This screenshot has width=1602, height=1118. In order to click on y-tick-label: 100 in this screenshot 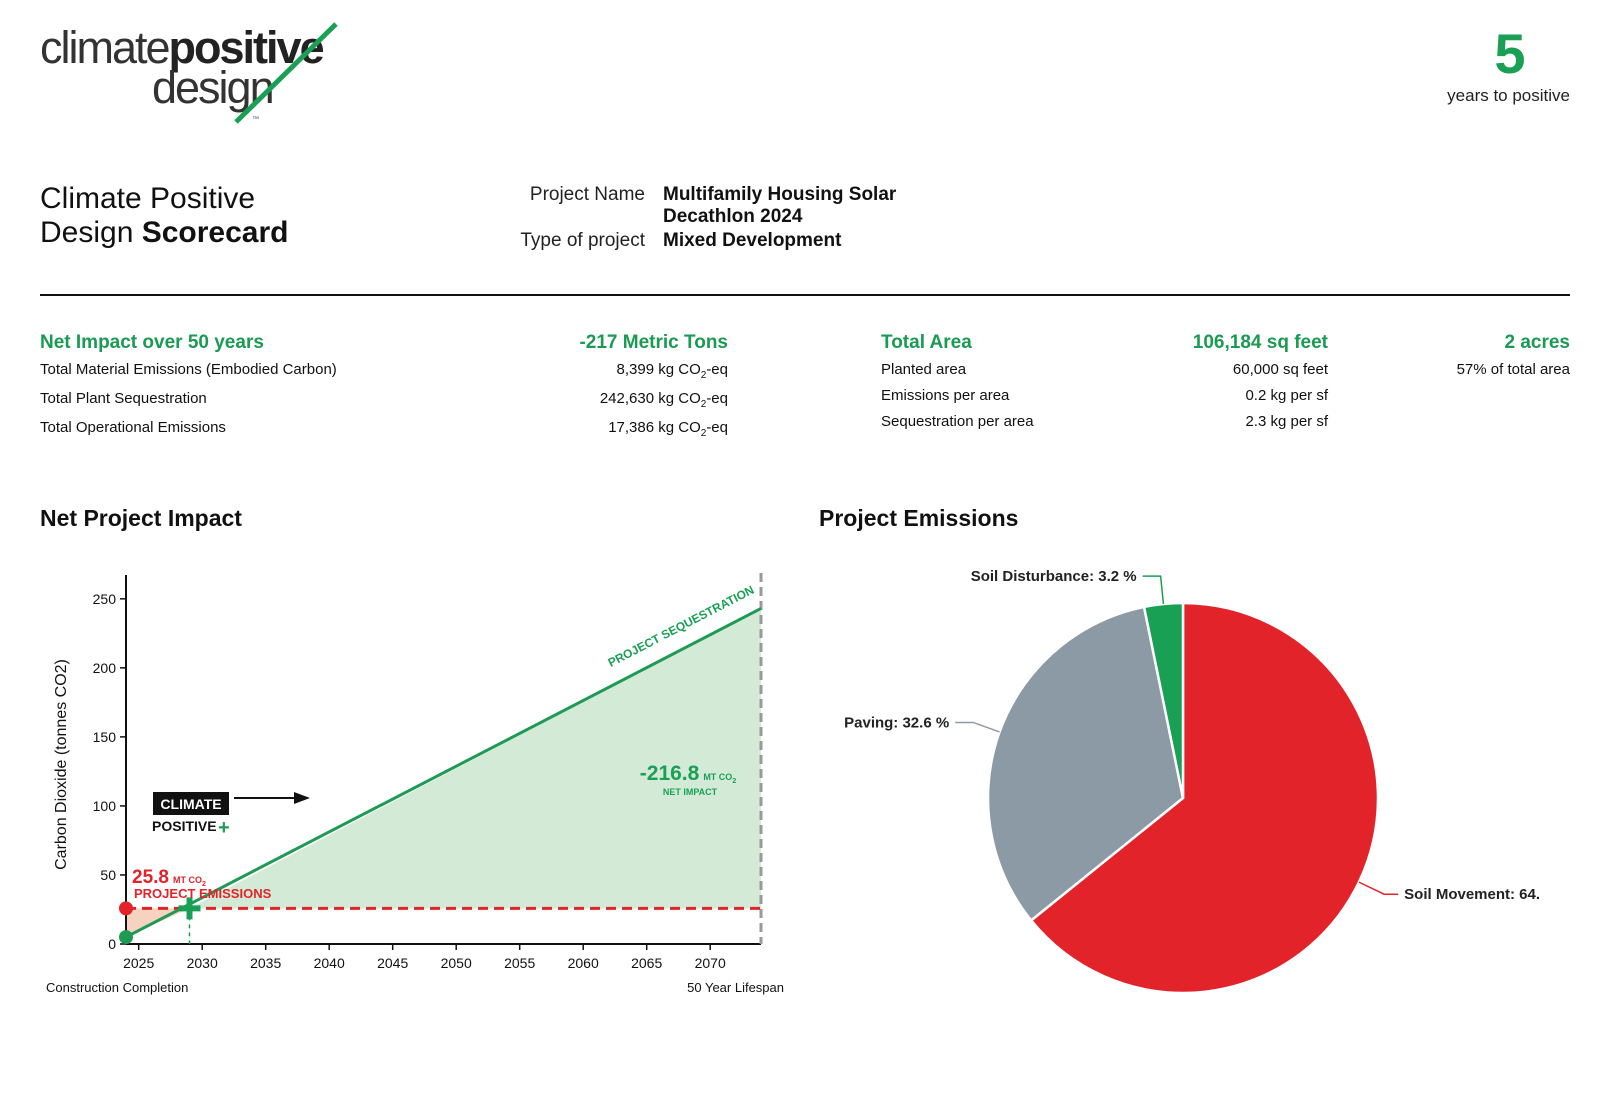, I will do `click(105, 806)`.